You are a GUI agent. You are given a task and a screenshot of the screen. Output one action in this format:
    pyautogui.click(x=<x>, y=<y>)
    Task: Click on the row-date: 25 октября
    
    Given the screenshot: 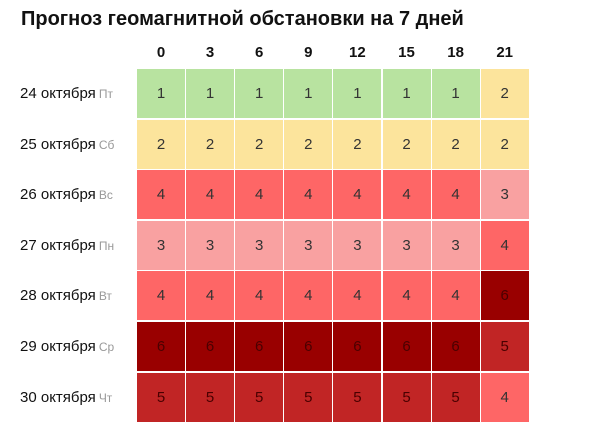 What is the action you would take?
    pyautogui.click(x=58, y=144)
    